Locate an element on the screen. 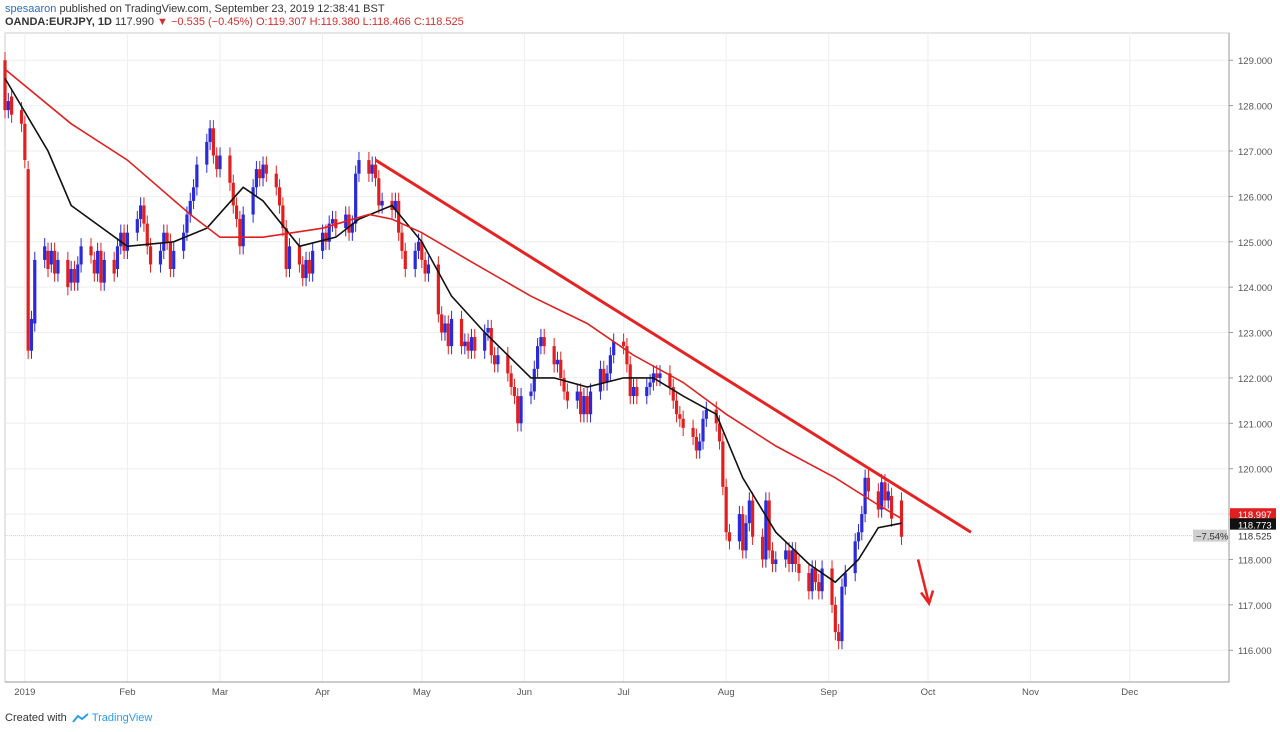  symbol-name: OANDA:EURJPY, 1D is located at coordinates (58, 22).